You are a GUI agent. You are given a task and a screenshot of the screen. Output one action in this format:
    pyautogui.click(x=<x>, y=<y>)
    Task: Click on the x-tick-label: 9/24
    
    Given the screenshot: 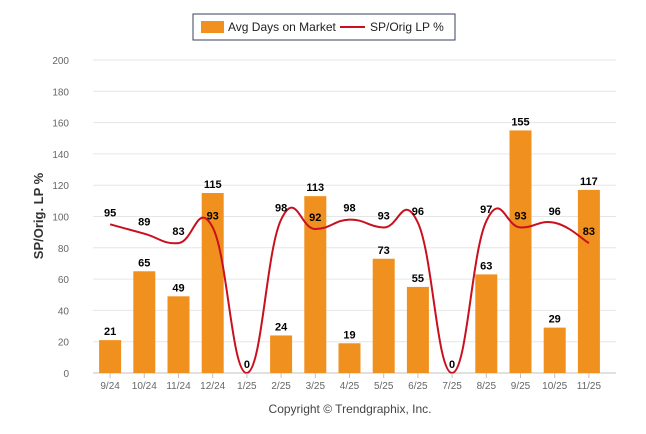 What is the action you would take?
    pyautogui.click(x=110, y=386)
    